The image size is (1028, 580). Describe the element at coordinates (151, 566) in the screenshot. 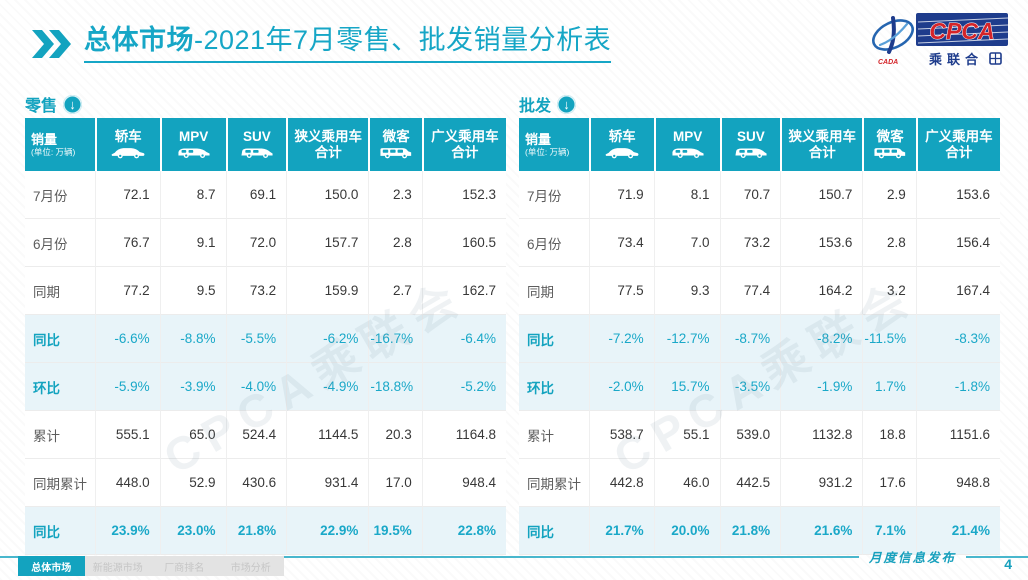

I see `bottom-tab-bar: 总体市场 新能源市场 厂商排名 市场分析` at that location.